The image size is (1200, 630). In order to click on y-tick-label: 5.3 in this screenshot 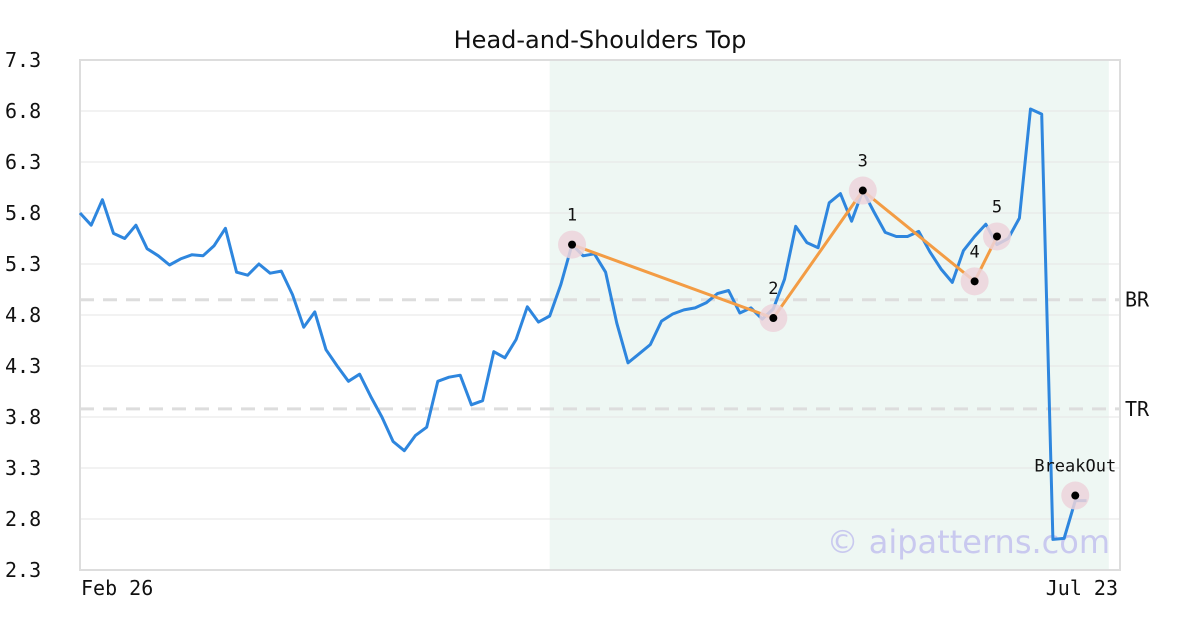, I will do `click(23, 264)`.